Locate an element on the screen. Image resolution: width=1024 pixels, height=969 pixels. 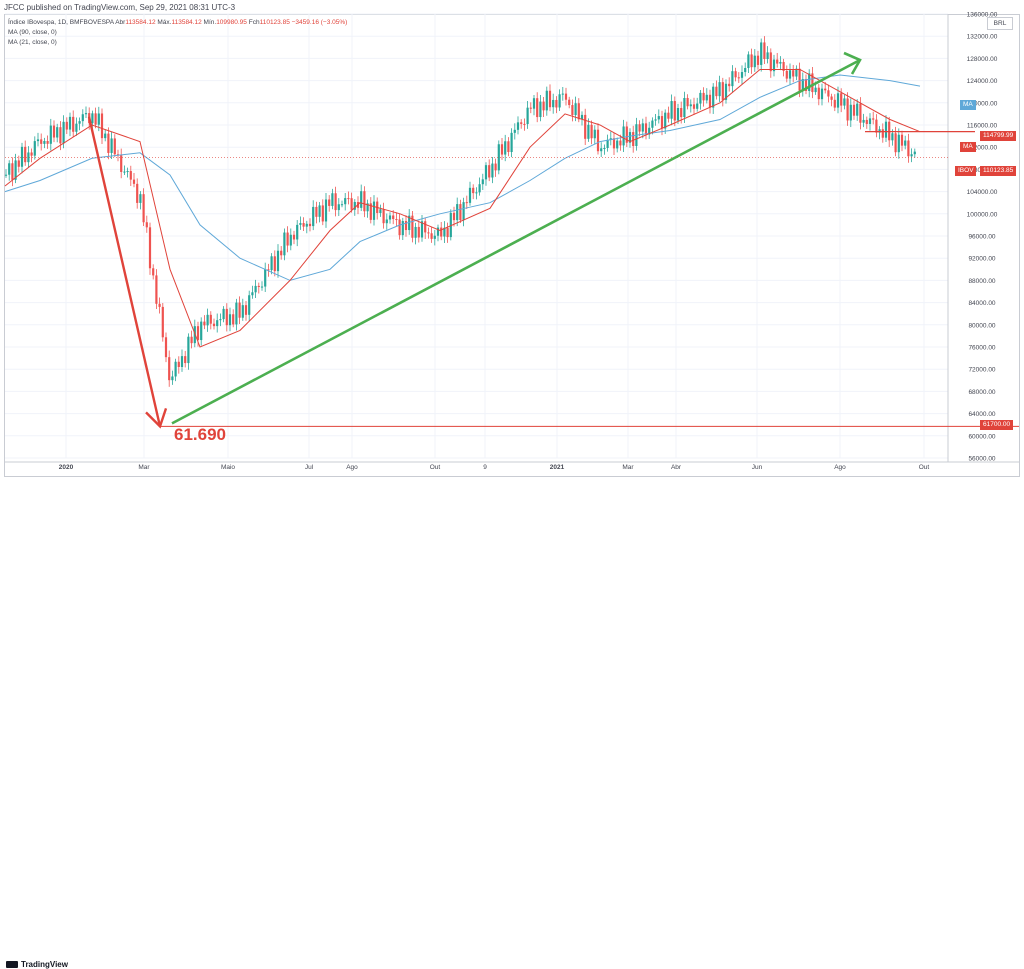
y-tick-label: 124000.00 is located at coordinates (982, 81).